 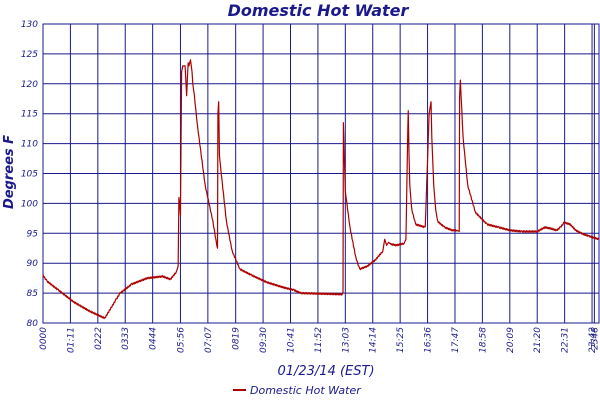 I want to click on legend-label: Domestic Hot Water, so click(x=306, y=390).